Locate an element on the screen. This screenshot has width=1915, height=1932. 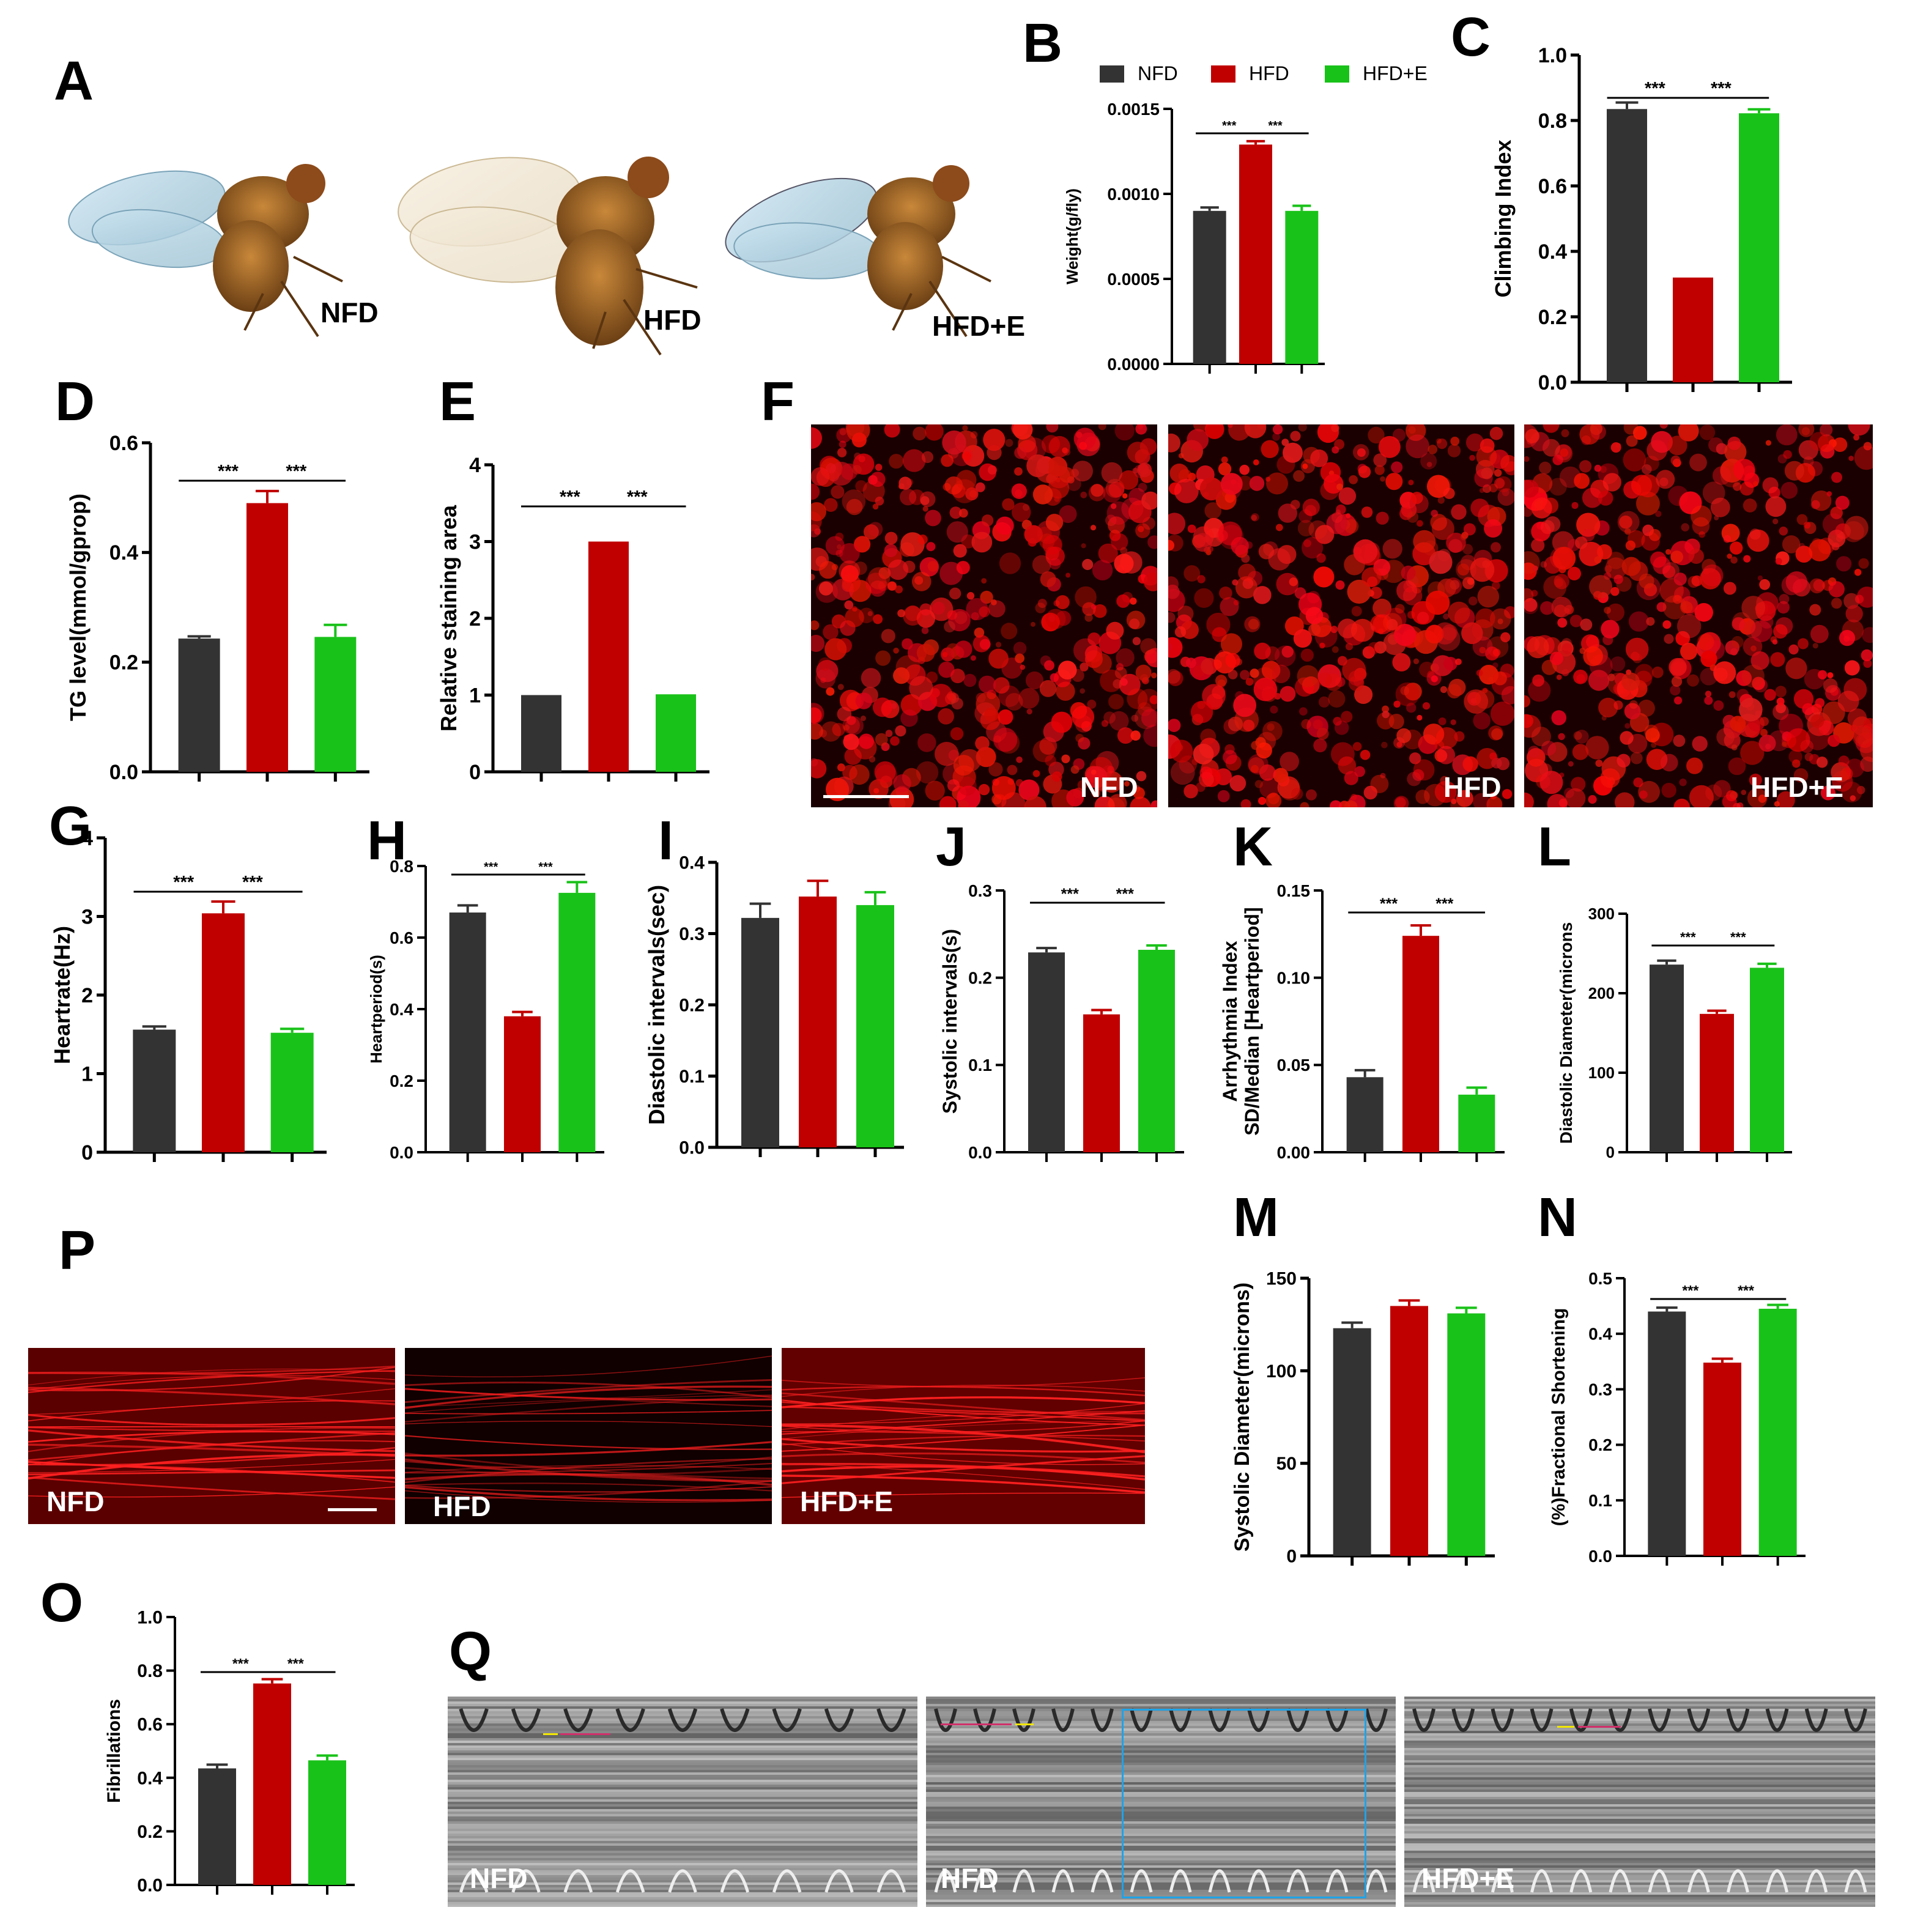
chart-d-ytick-label: 0.2 is located at coordinates (123, 663).